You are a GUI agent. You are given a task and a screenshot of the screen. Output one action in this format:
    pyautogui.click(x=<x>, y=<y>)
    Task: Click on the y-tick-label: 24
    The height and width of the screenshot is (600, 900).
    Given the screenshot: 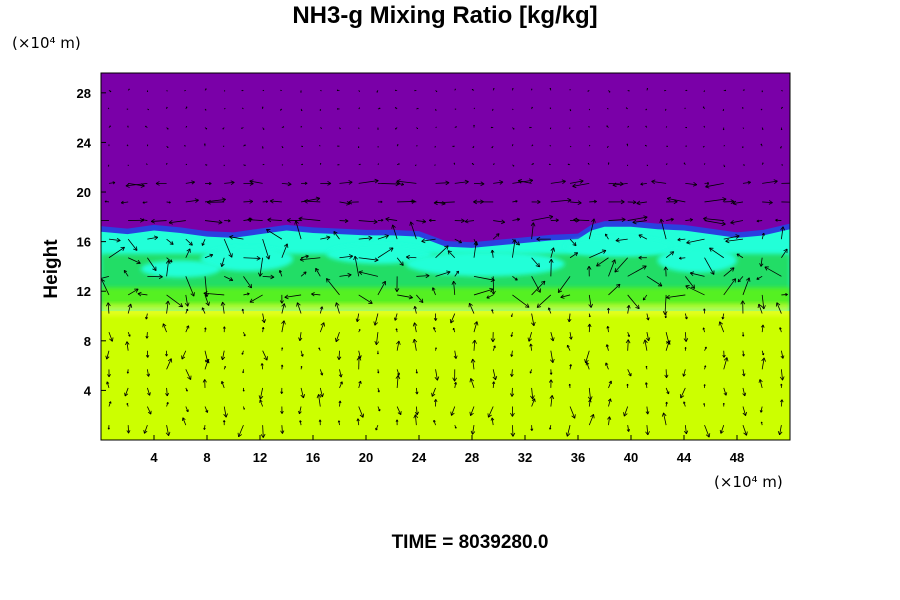 What is the action you would take?
    pyautogui.click(x=84, y=142)
    